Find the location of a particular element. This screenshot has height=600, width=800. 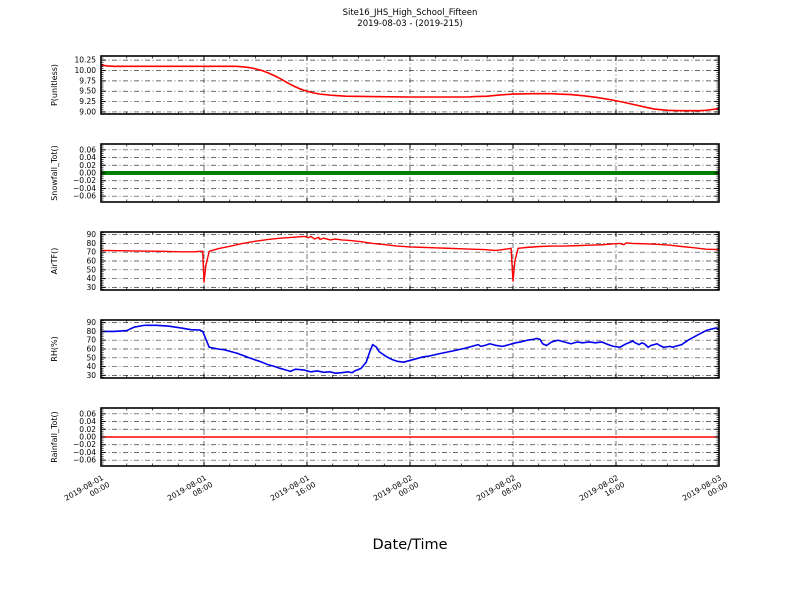

axes-background is located at coordinates (410, 85).